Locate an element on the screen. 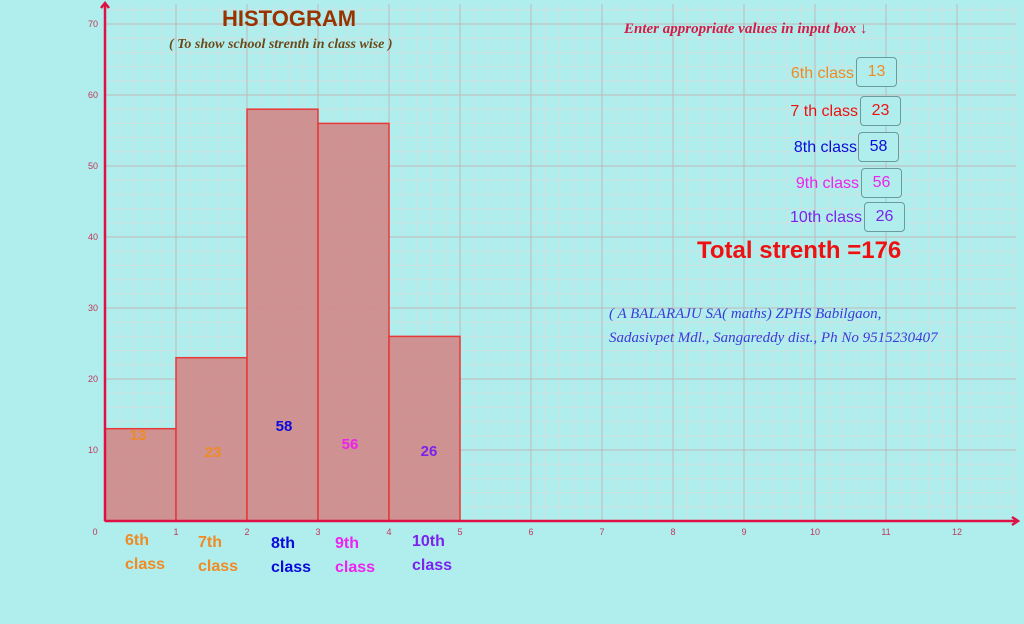 The width and height of the screenshot is (1024, 624). chart-title: HISTOGRAM is located at coordinates (289, 18).